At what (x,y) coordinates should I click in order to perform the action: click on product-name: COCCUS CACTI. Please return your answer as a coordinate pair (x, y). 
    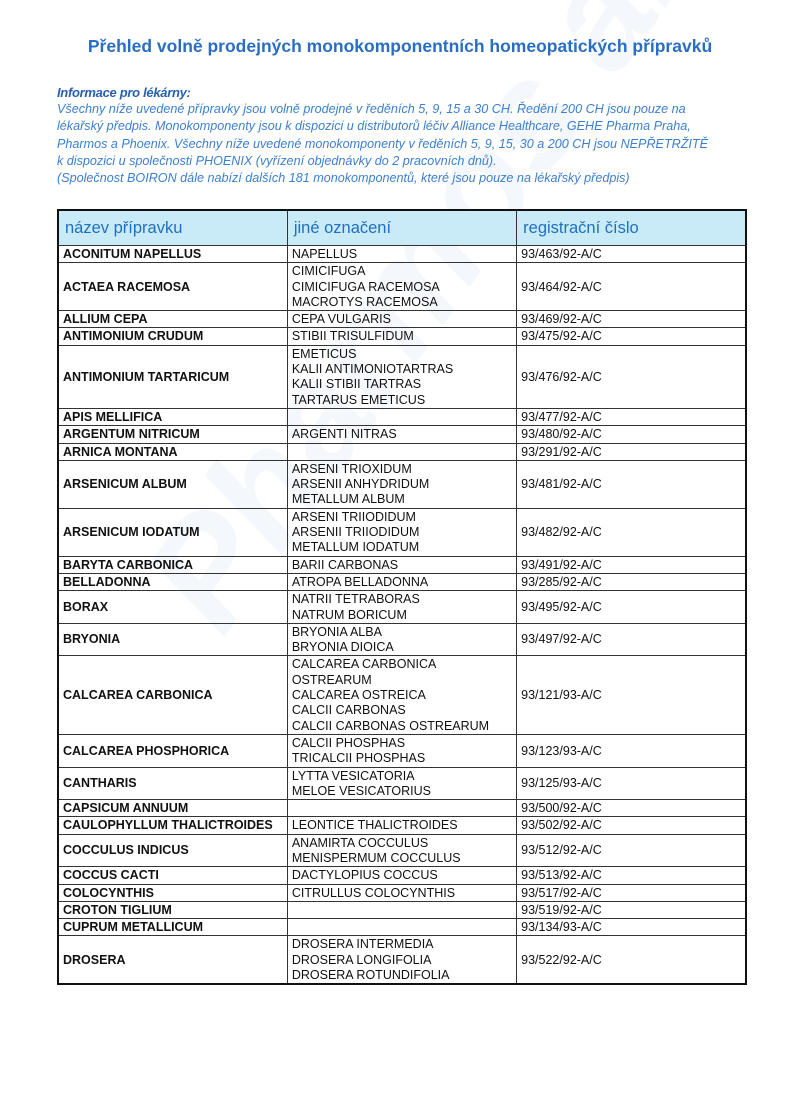
    Looking at the image, I should click on (172, 875).